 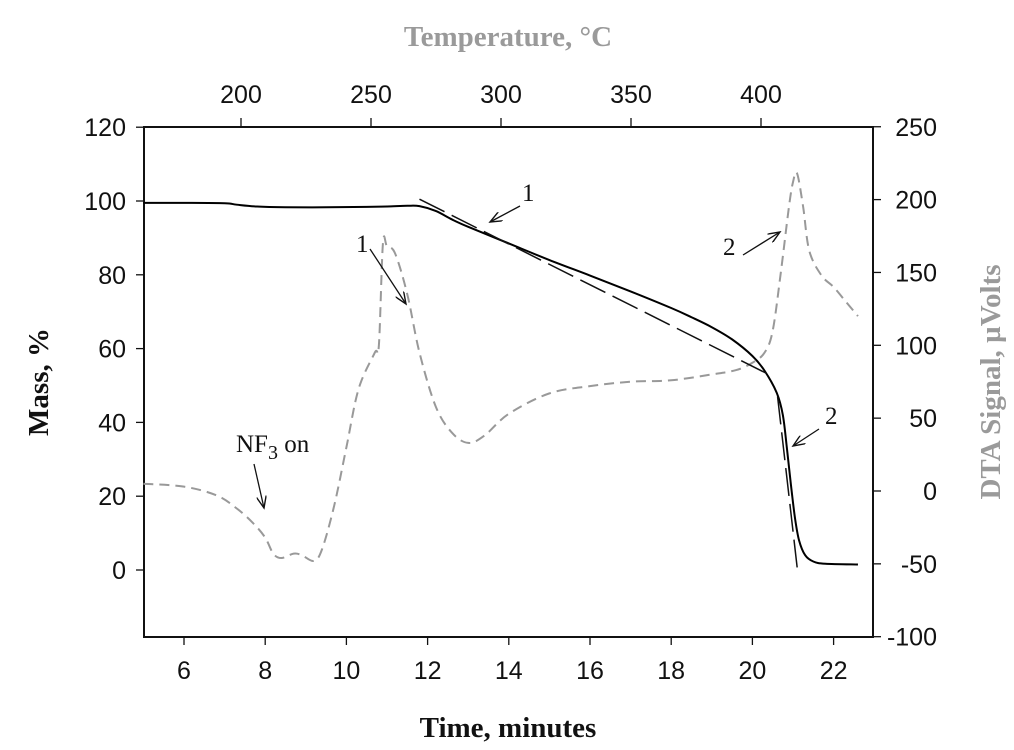 I want to click on y-tick-label: 80, so click(x=112, y=276).